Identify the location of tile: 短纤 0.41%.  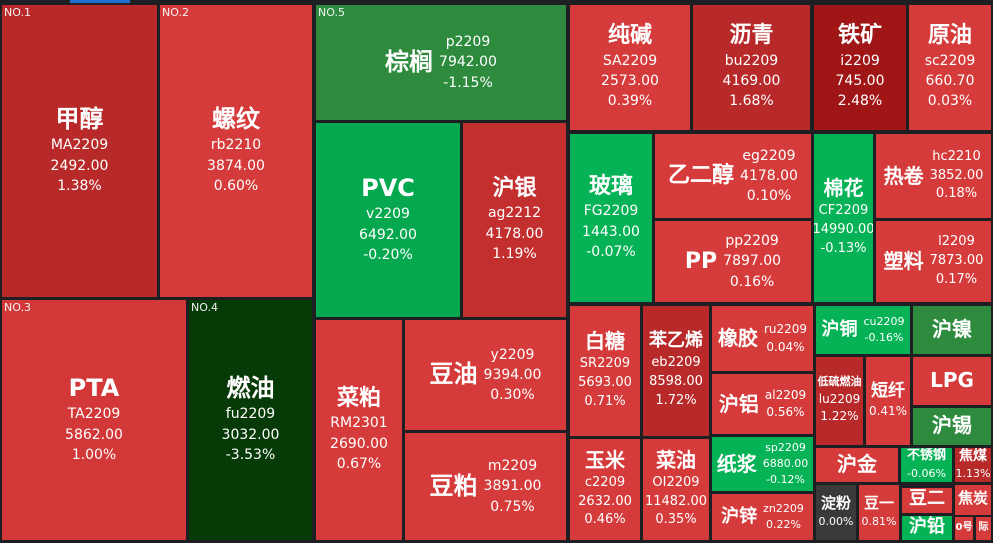
(888, 401).